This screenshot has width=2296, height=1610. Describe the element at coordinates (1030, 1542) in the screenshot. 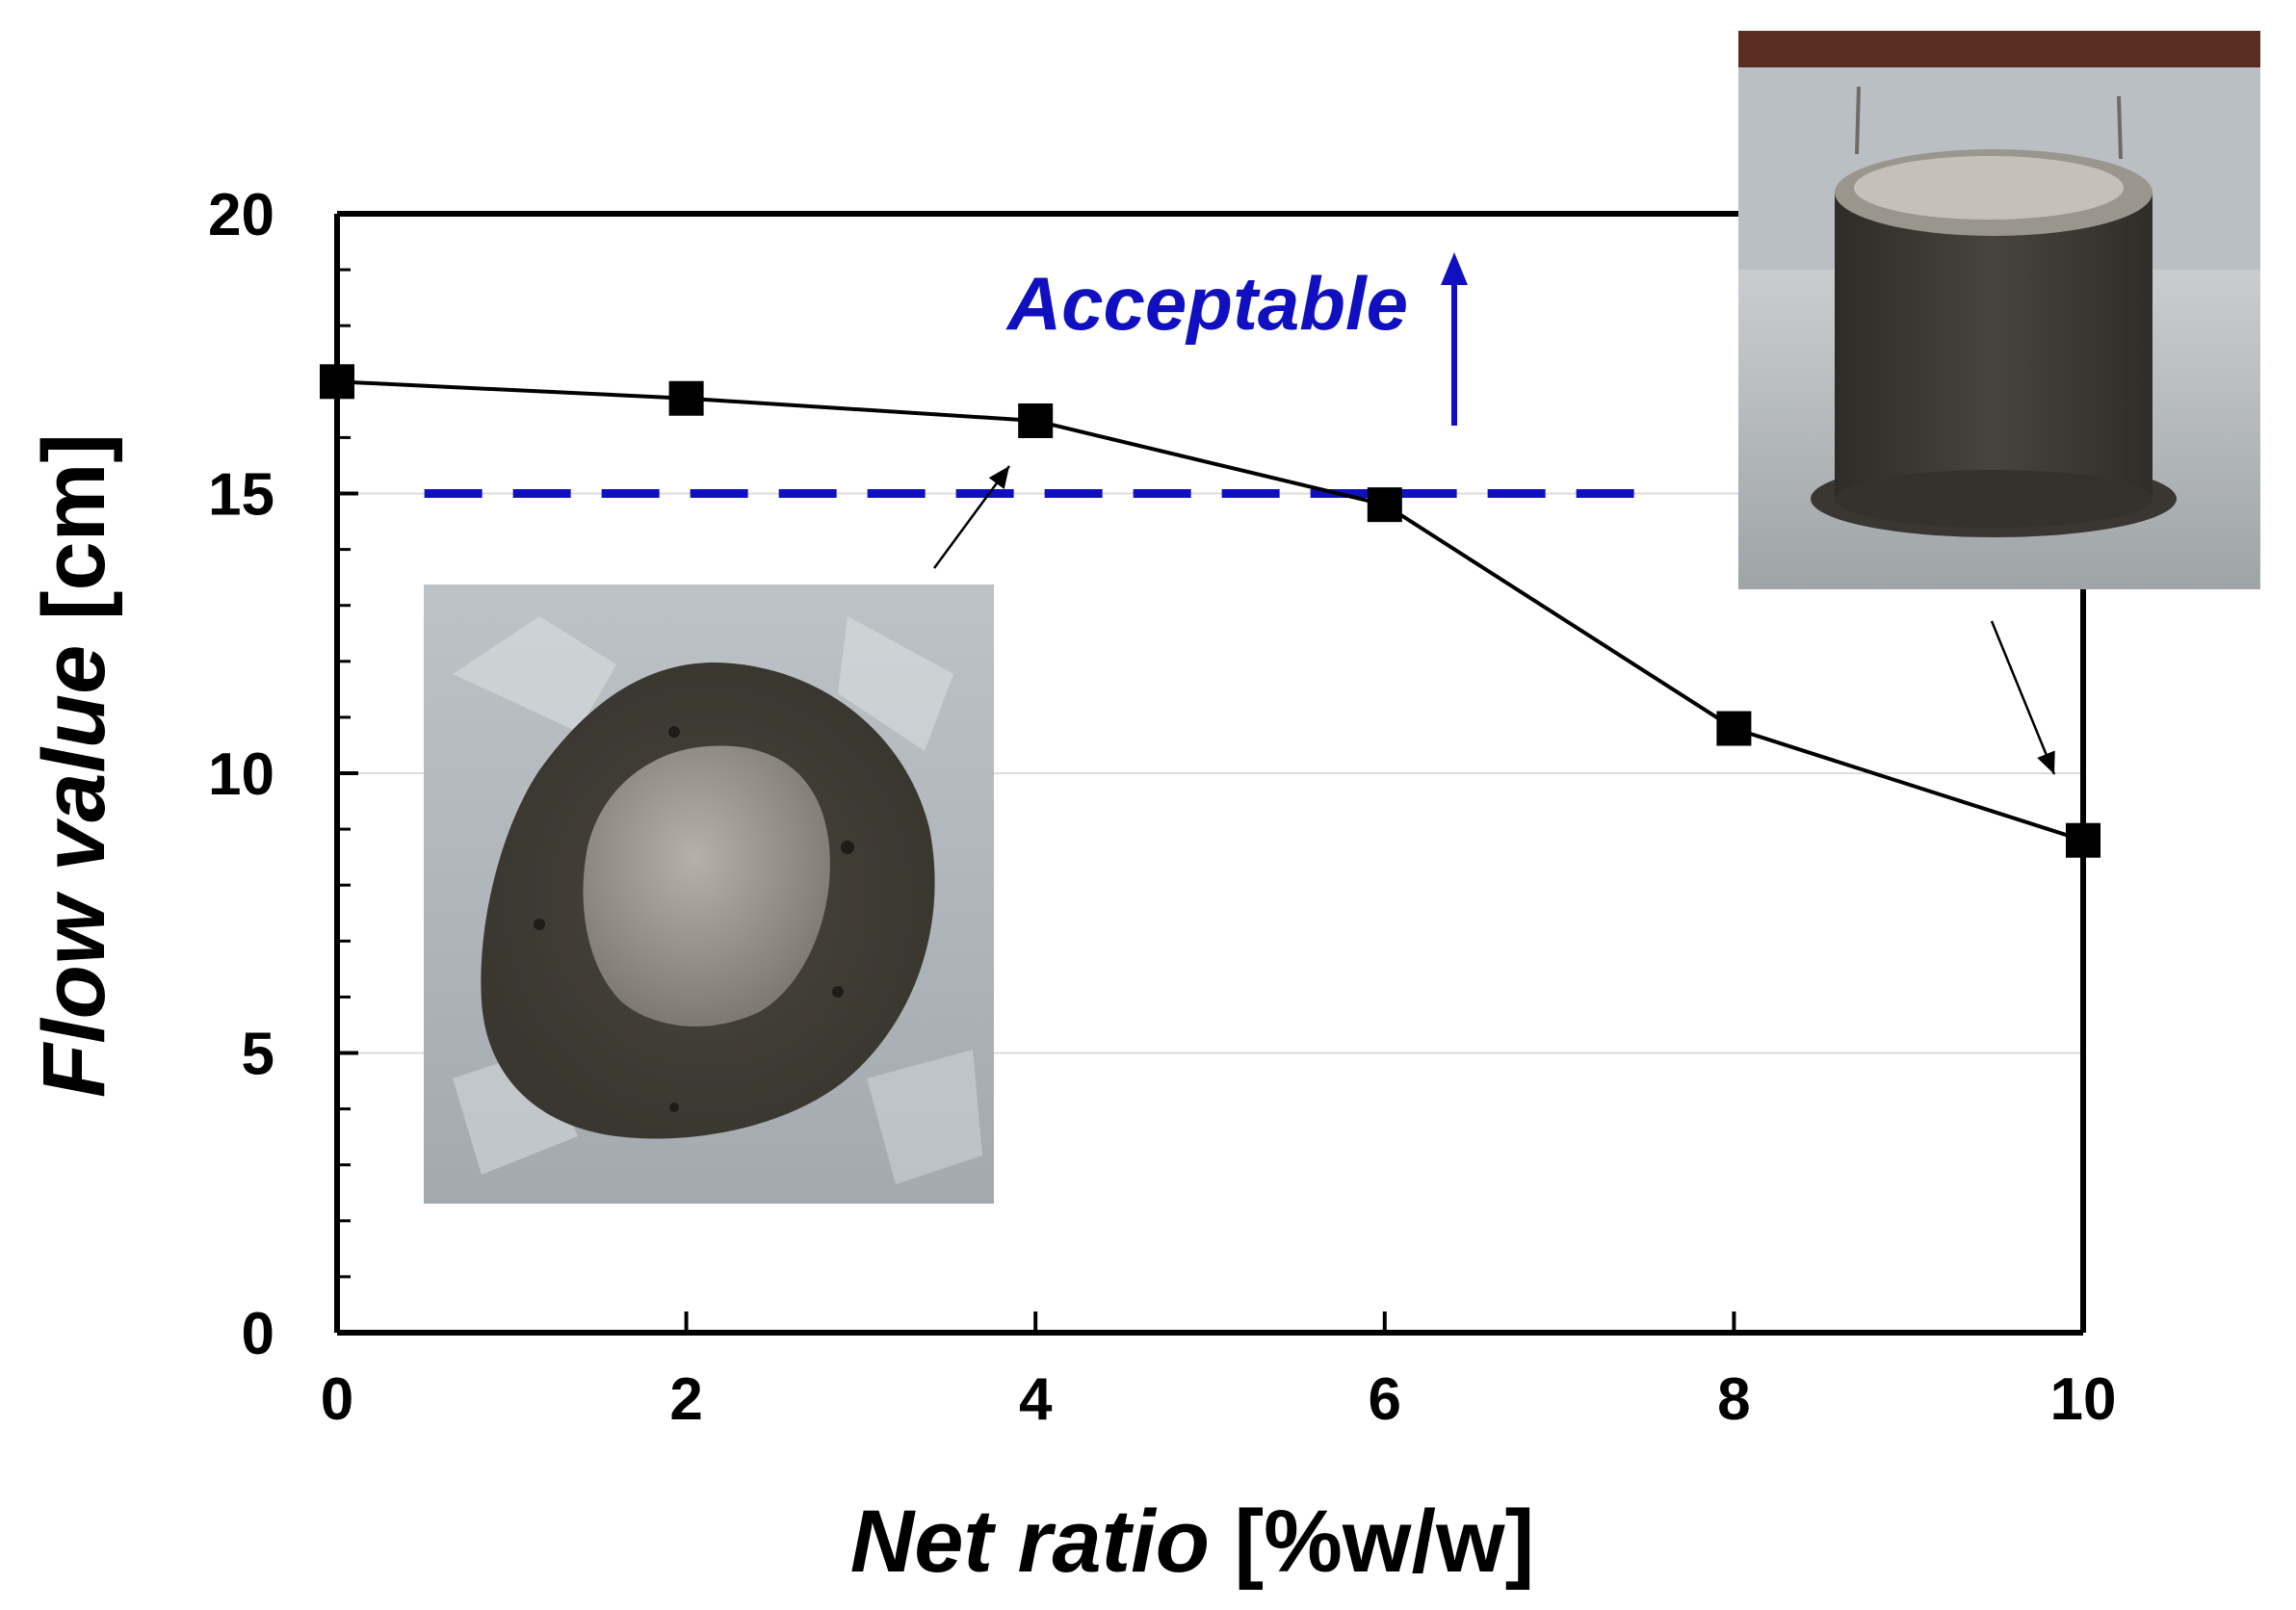

I see `x-axis-title-italic: Net ratio` at that location.